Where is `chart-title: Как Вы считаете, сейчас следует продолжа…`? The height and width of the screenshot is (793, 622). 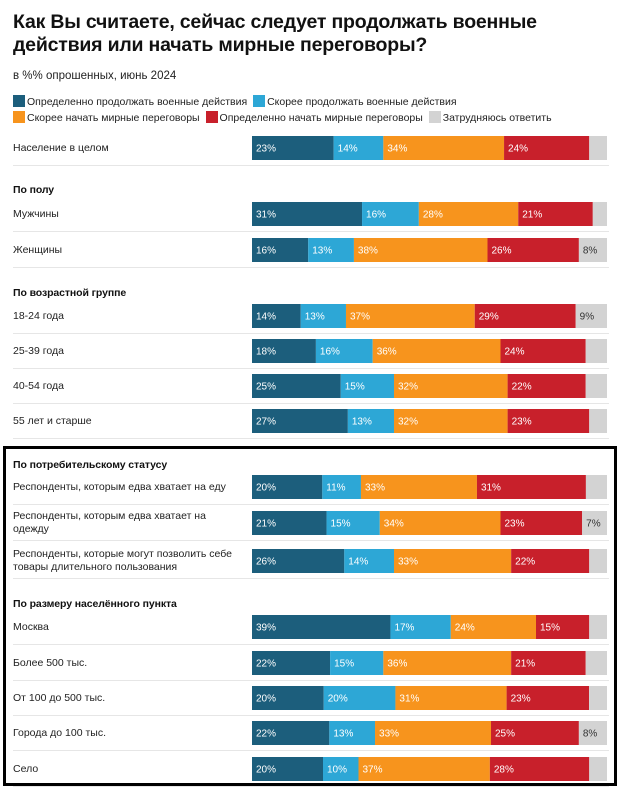
chart-title: Как Вы считаете, сейчас следует продолжа… is located at coordinates (275, 33).